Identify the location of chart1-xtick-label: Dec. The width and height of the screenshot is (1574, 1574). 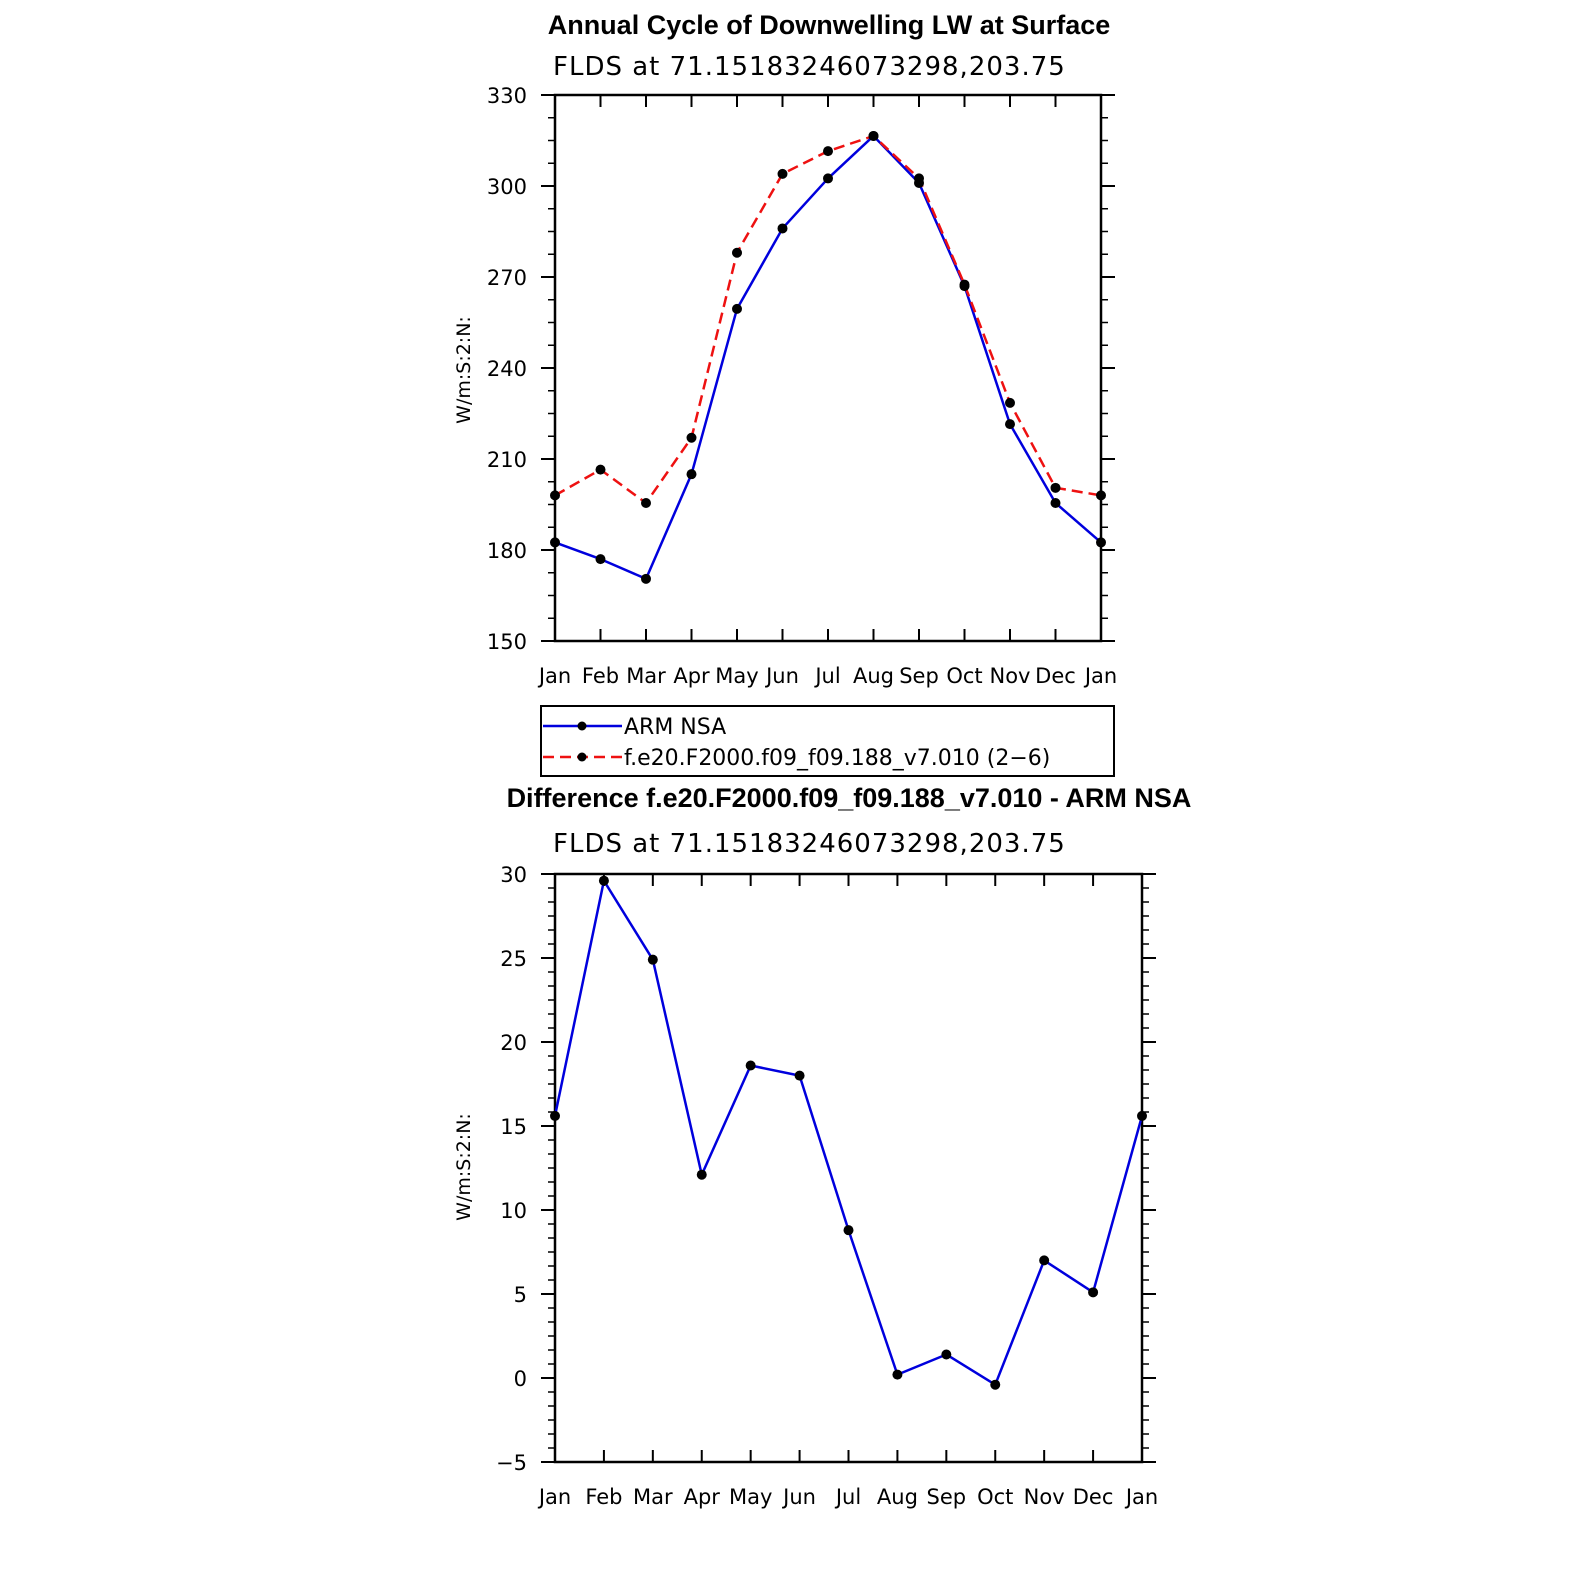
(1055, 676).